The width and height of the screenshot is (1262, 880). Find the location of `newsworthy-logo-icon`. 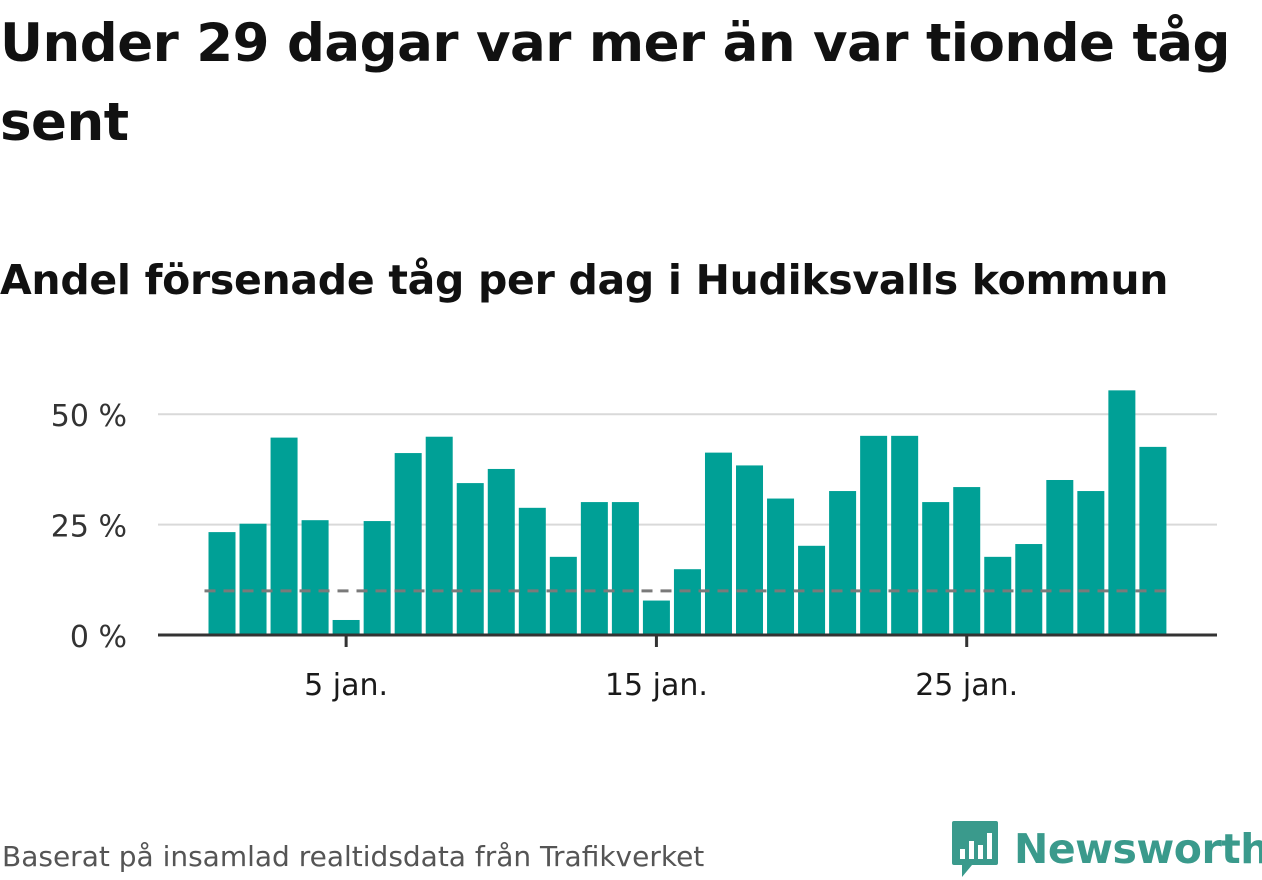

newsworthy-logo-icon is located at coordinates (975, 849).